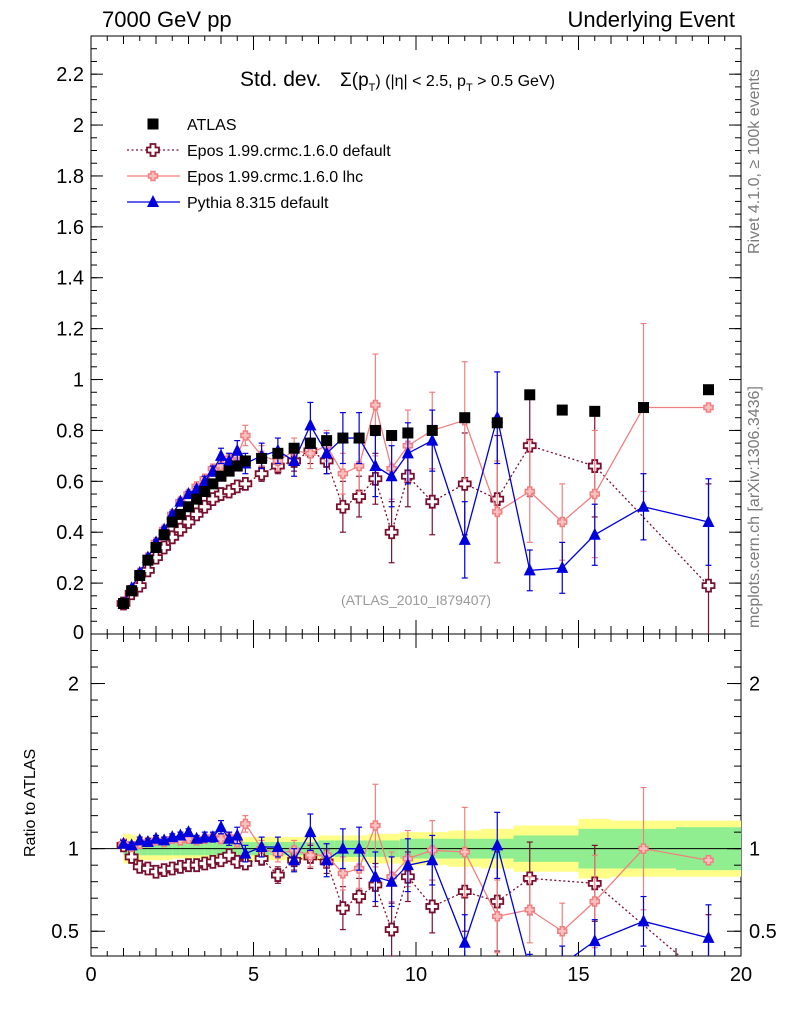 The image size is (786, 1024). What do you see at coordinates (258, 203) in the screenshot?
I see `legend-label: Pythia 8.315 default` at bounding box center [258, 203].